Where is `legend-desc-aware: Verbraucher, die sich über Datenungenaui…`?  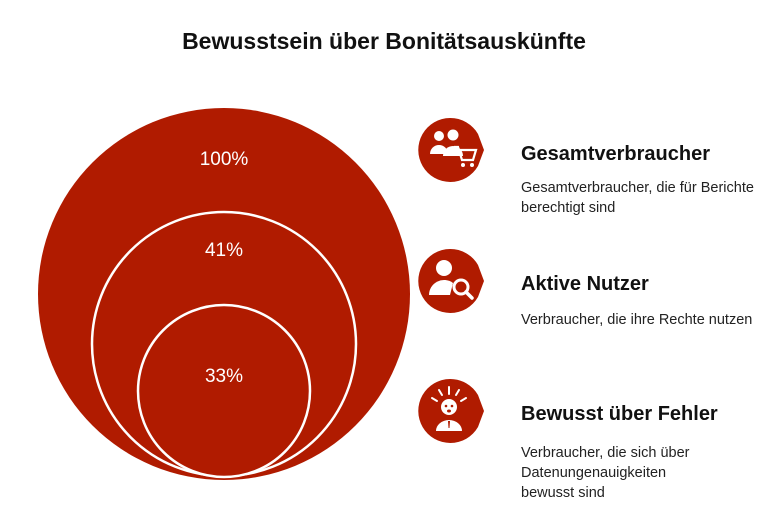 legend-desc-aware: Verbraucher, die sich über Datenungenaui… is located at coordinates (605, 473).